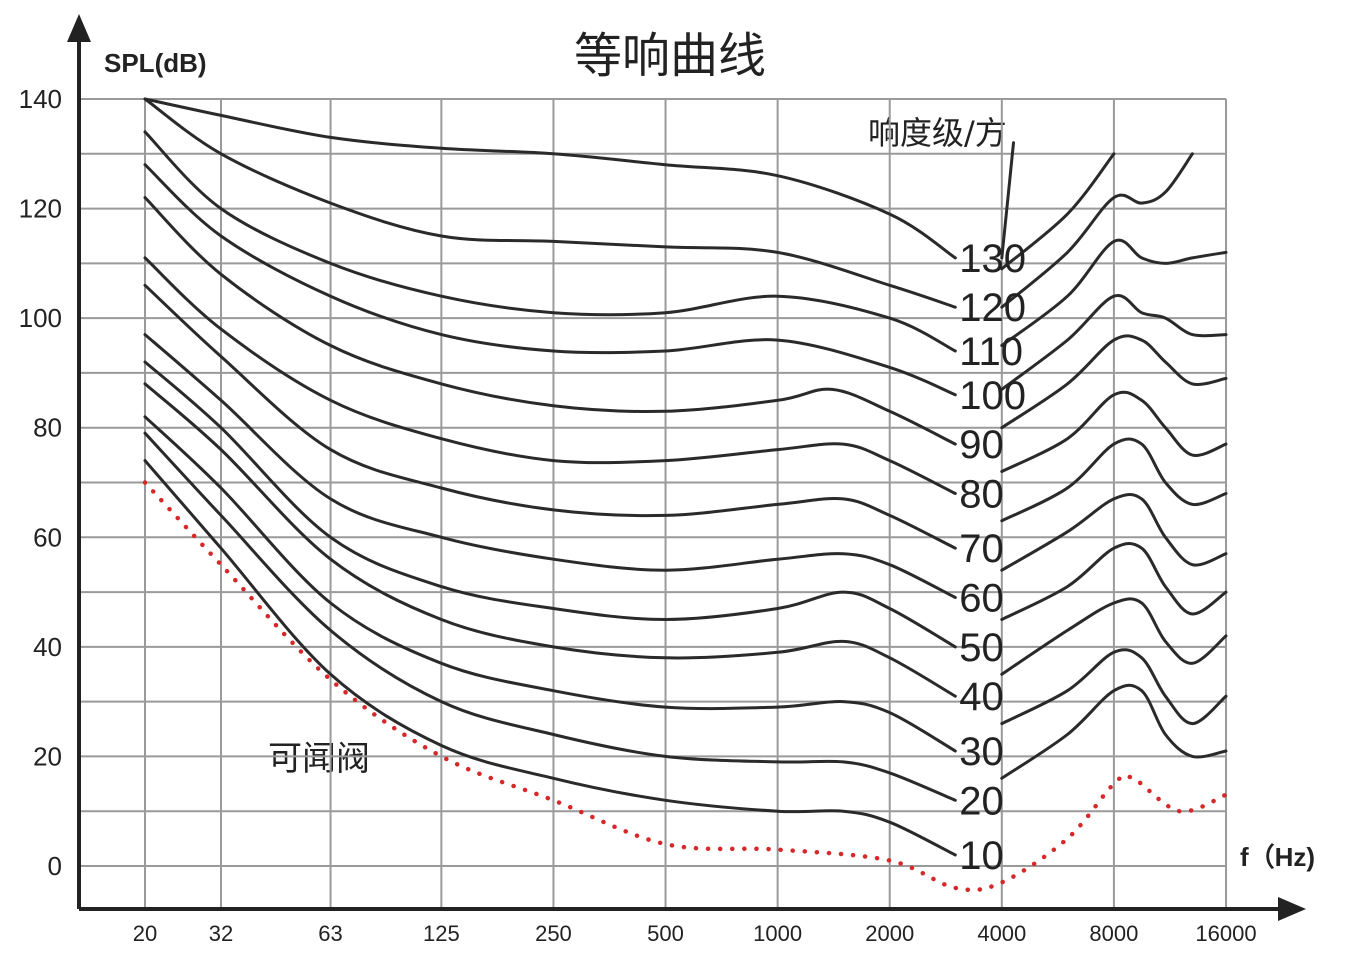 This screenshot has width=1348, height=972. Describe the element at coordinates (145, 933) in the screenshot. I see `x-tick-label: 20` at that location.